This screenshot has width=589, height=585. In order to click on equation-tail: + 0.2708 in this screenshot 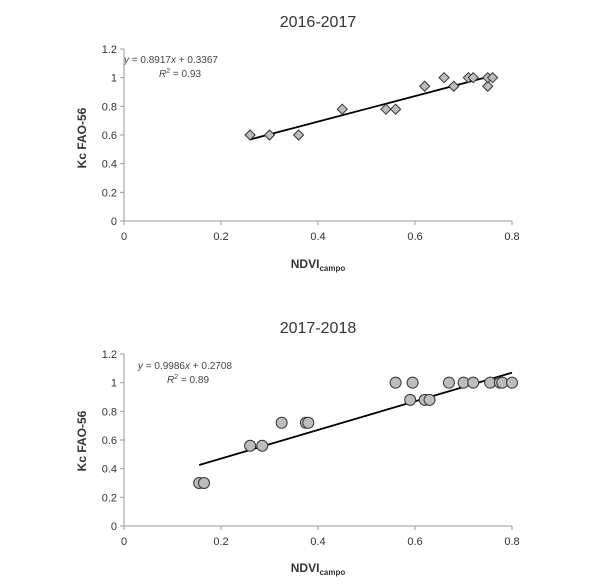, I will do `click(211, 366)`.